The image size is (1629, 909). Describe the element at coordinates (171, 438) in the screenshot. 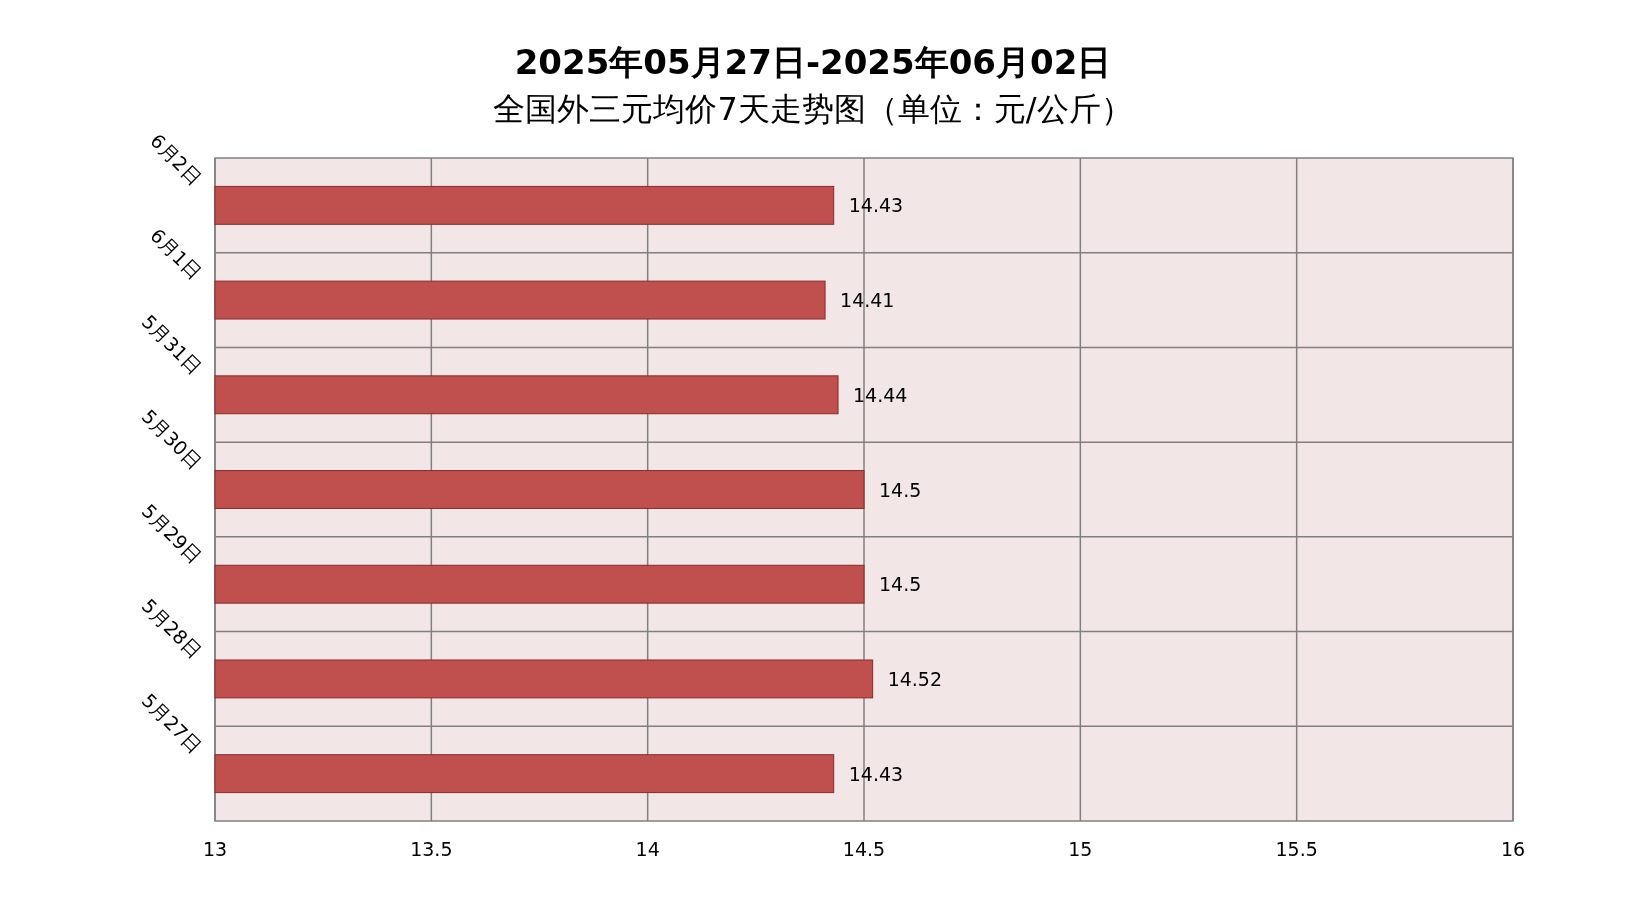

I see `y-tick-label: 5月30日` at that location.